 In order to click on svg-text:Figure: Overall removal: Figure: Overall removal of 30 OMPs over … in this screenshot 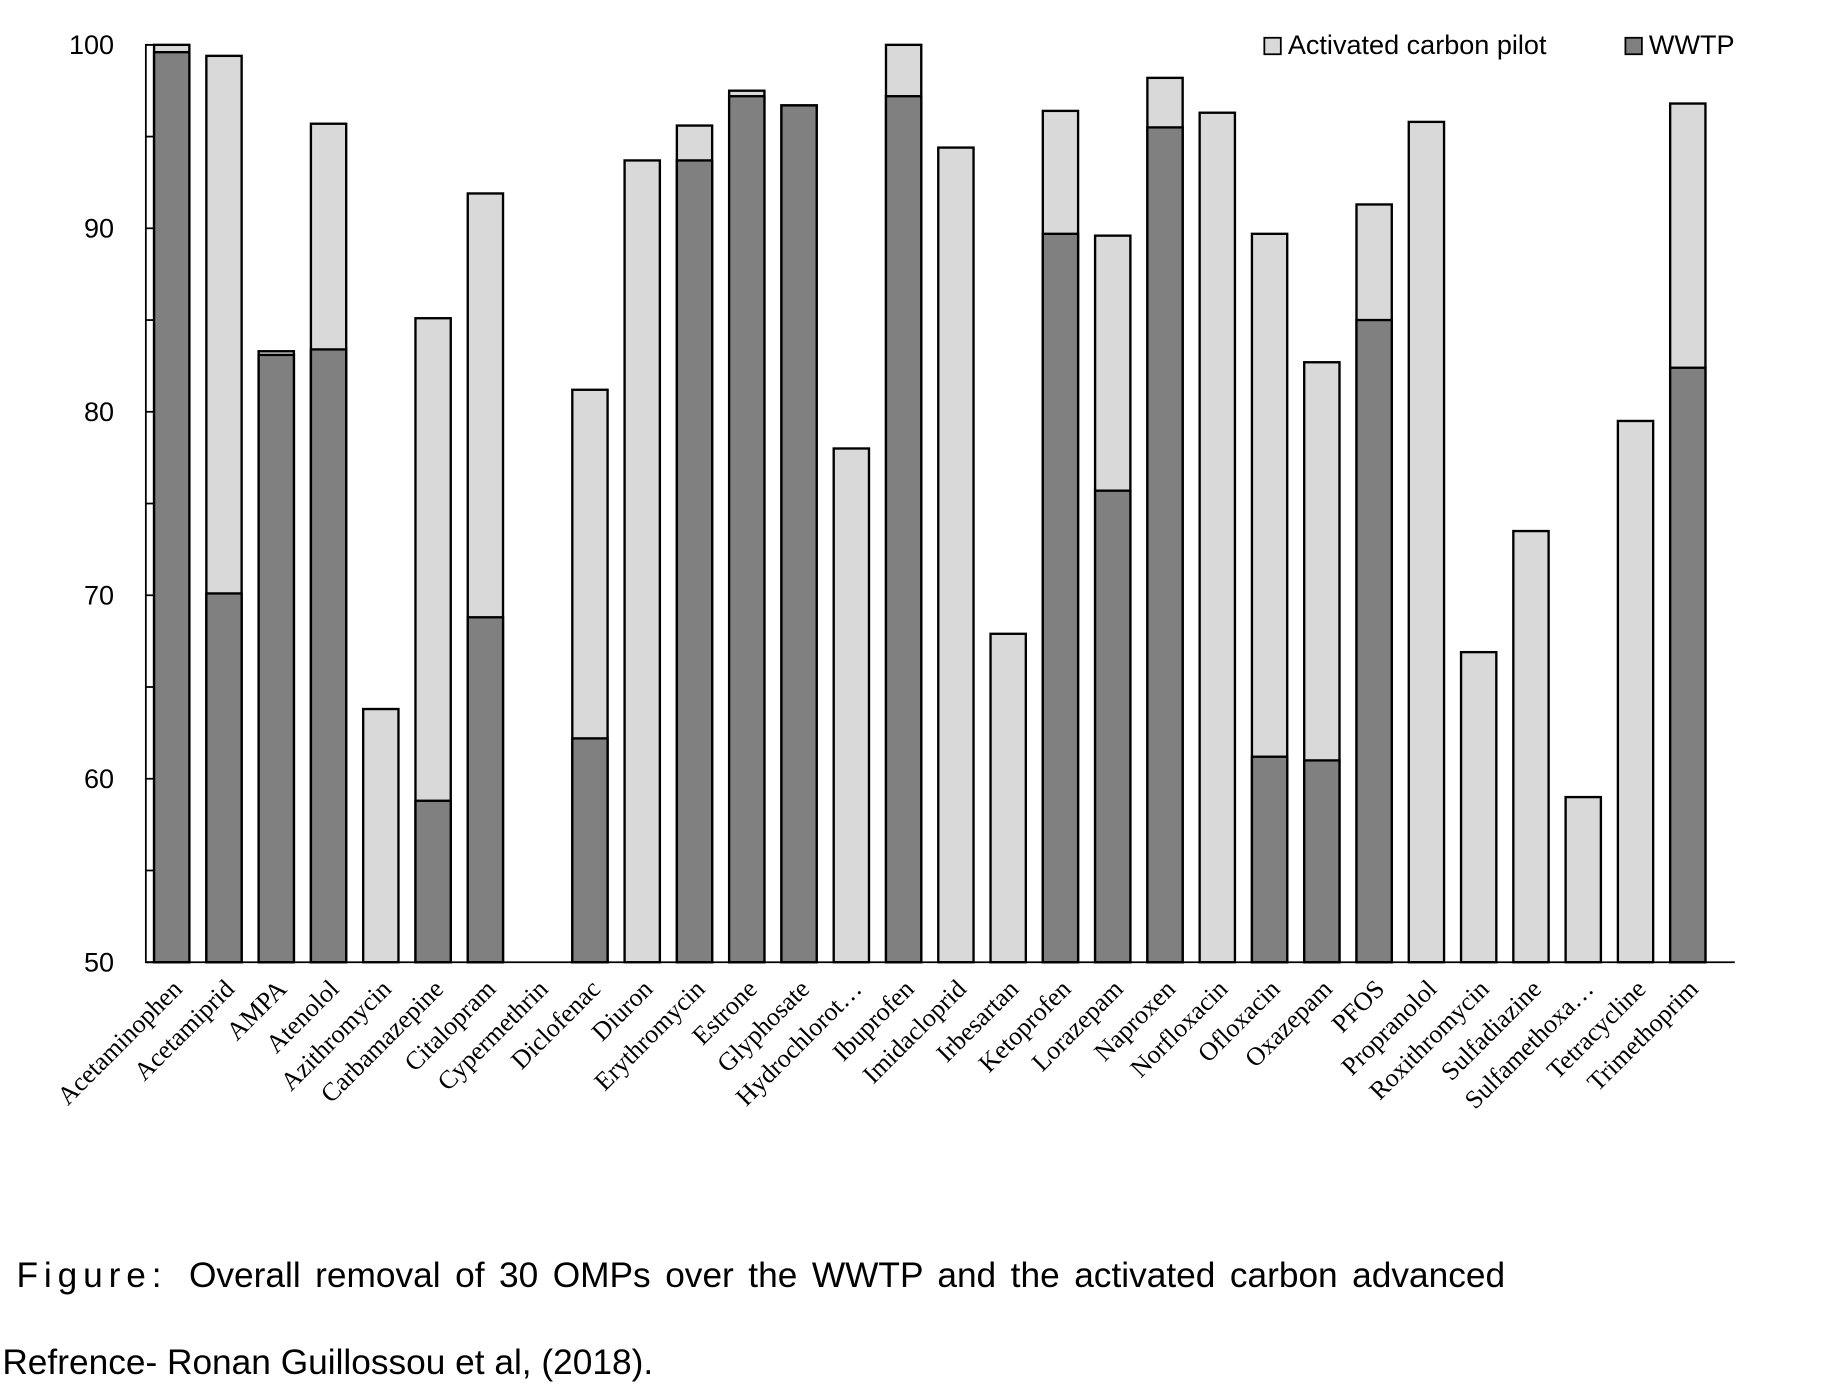, I will do `click(760, 1275)`.